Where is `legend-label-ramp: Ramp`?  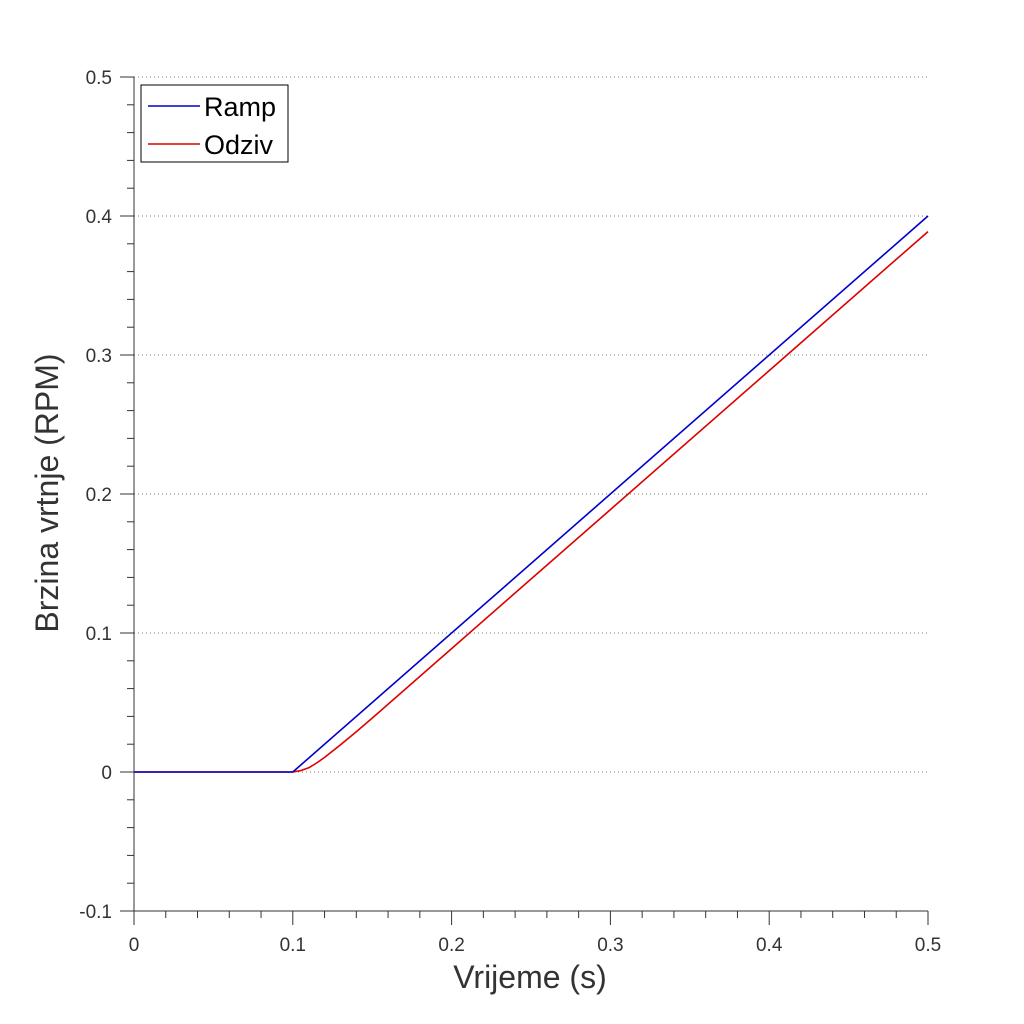
legend-label-ramp: Ramp is located at coordinates (240, 107).